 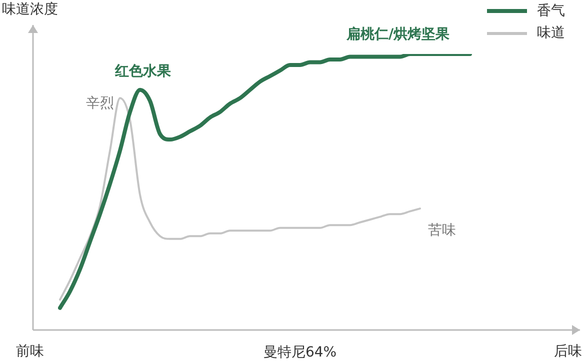 I want to click on annotation: 苦味, so click(x=442, y=230).